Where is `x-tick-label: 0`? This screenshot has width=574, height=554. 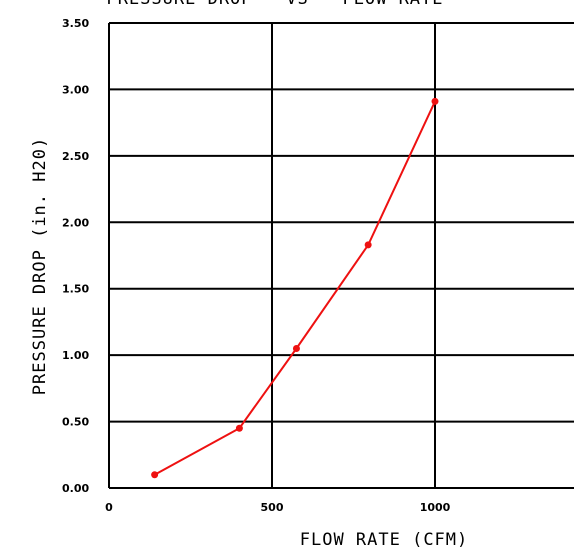 x-tick-label: 0 is located at coordinates (109, 507).